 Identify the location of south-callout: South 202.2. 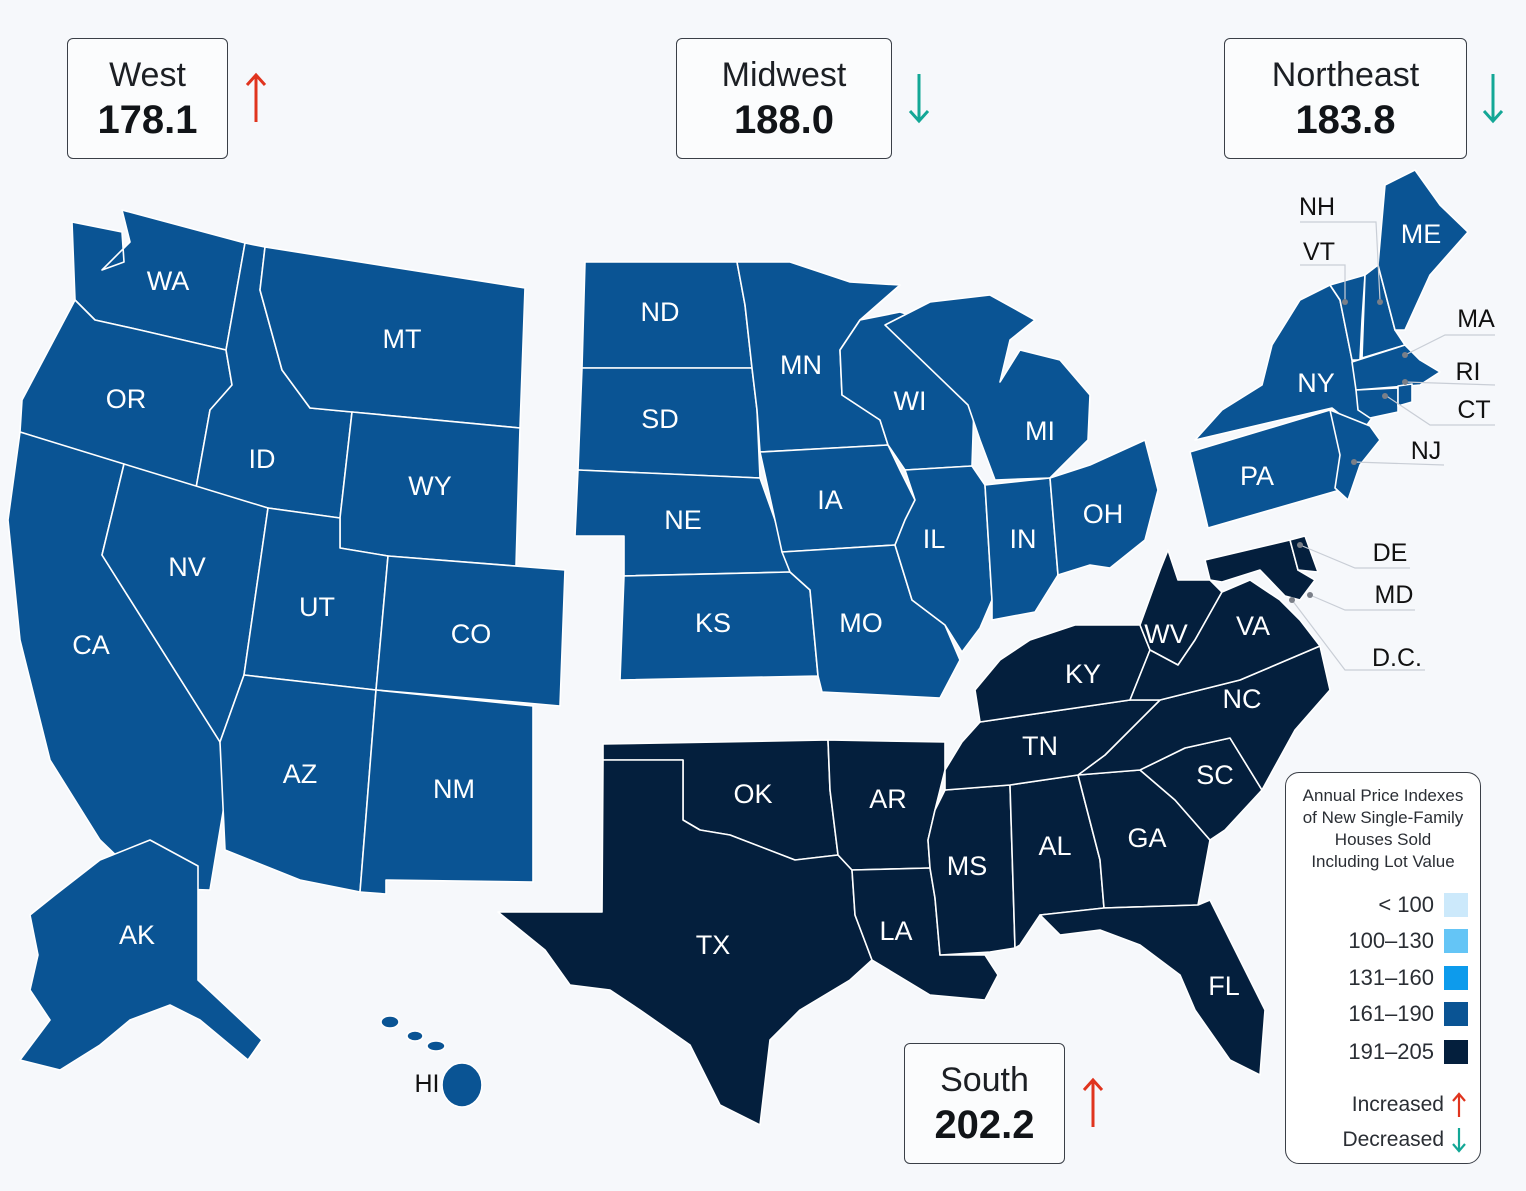
(984, 1103).